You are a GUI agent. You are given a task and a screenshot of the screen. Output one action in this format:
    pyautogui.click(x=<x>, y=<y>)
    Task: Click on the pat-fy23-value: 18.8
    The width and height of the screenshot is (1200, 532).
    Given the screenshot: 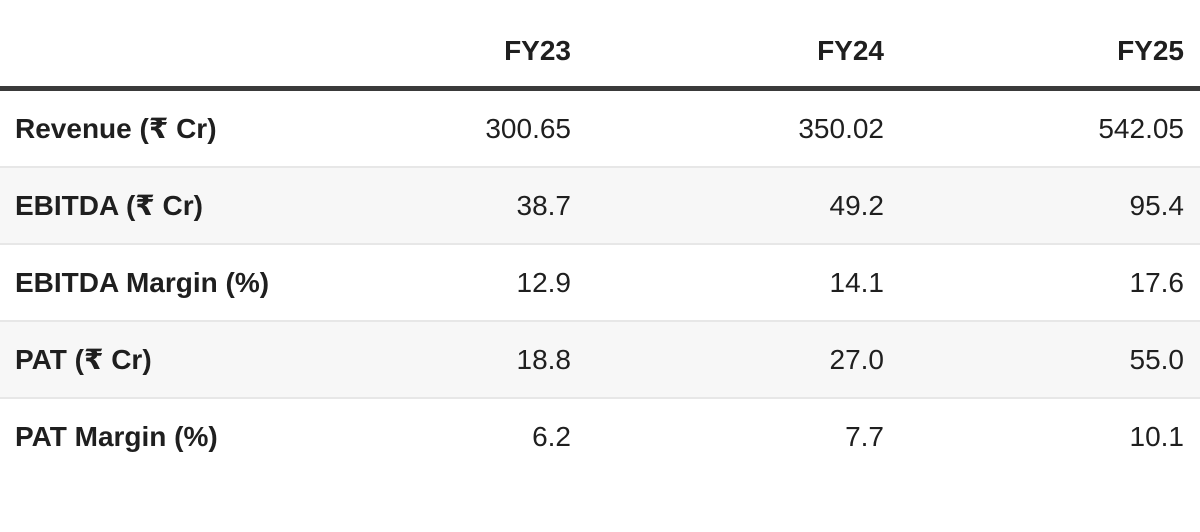 What is the action you would take?
    pyautogui.click(x=544, y=359)
    